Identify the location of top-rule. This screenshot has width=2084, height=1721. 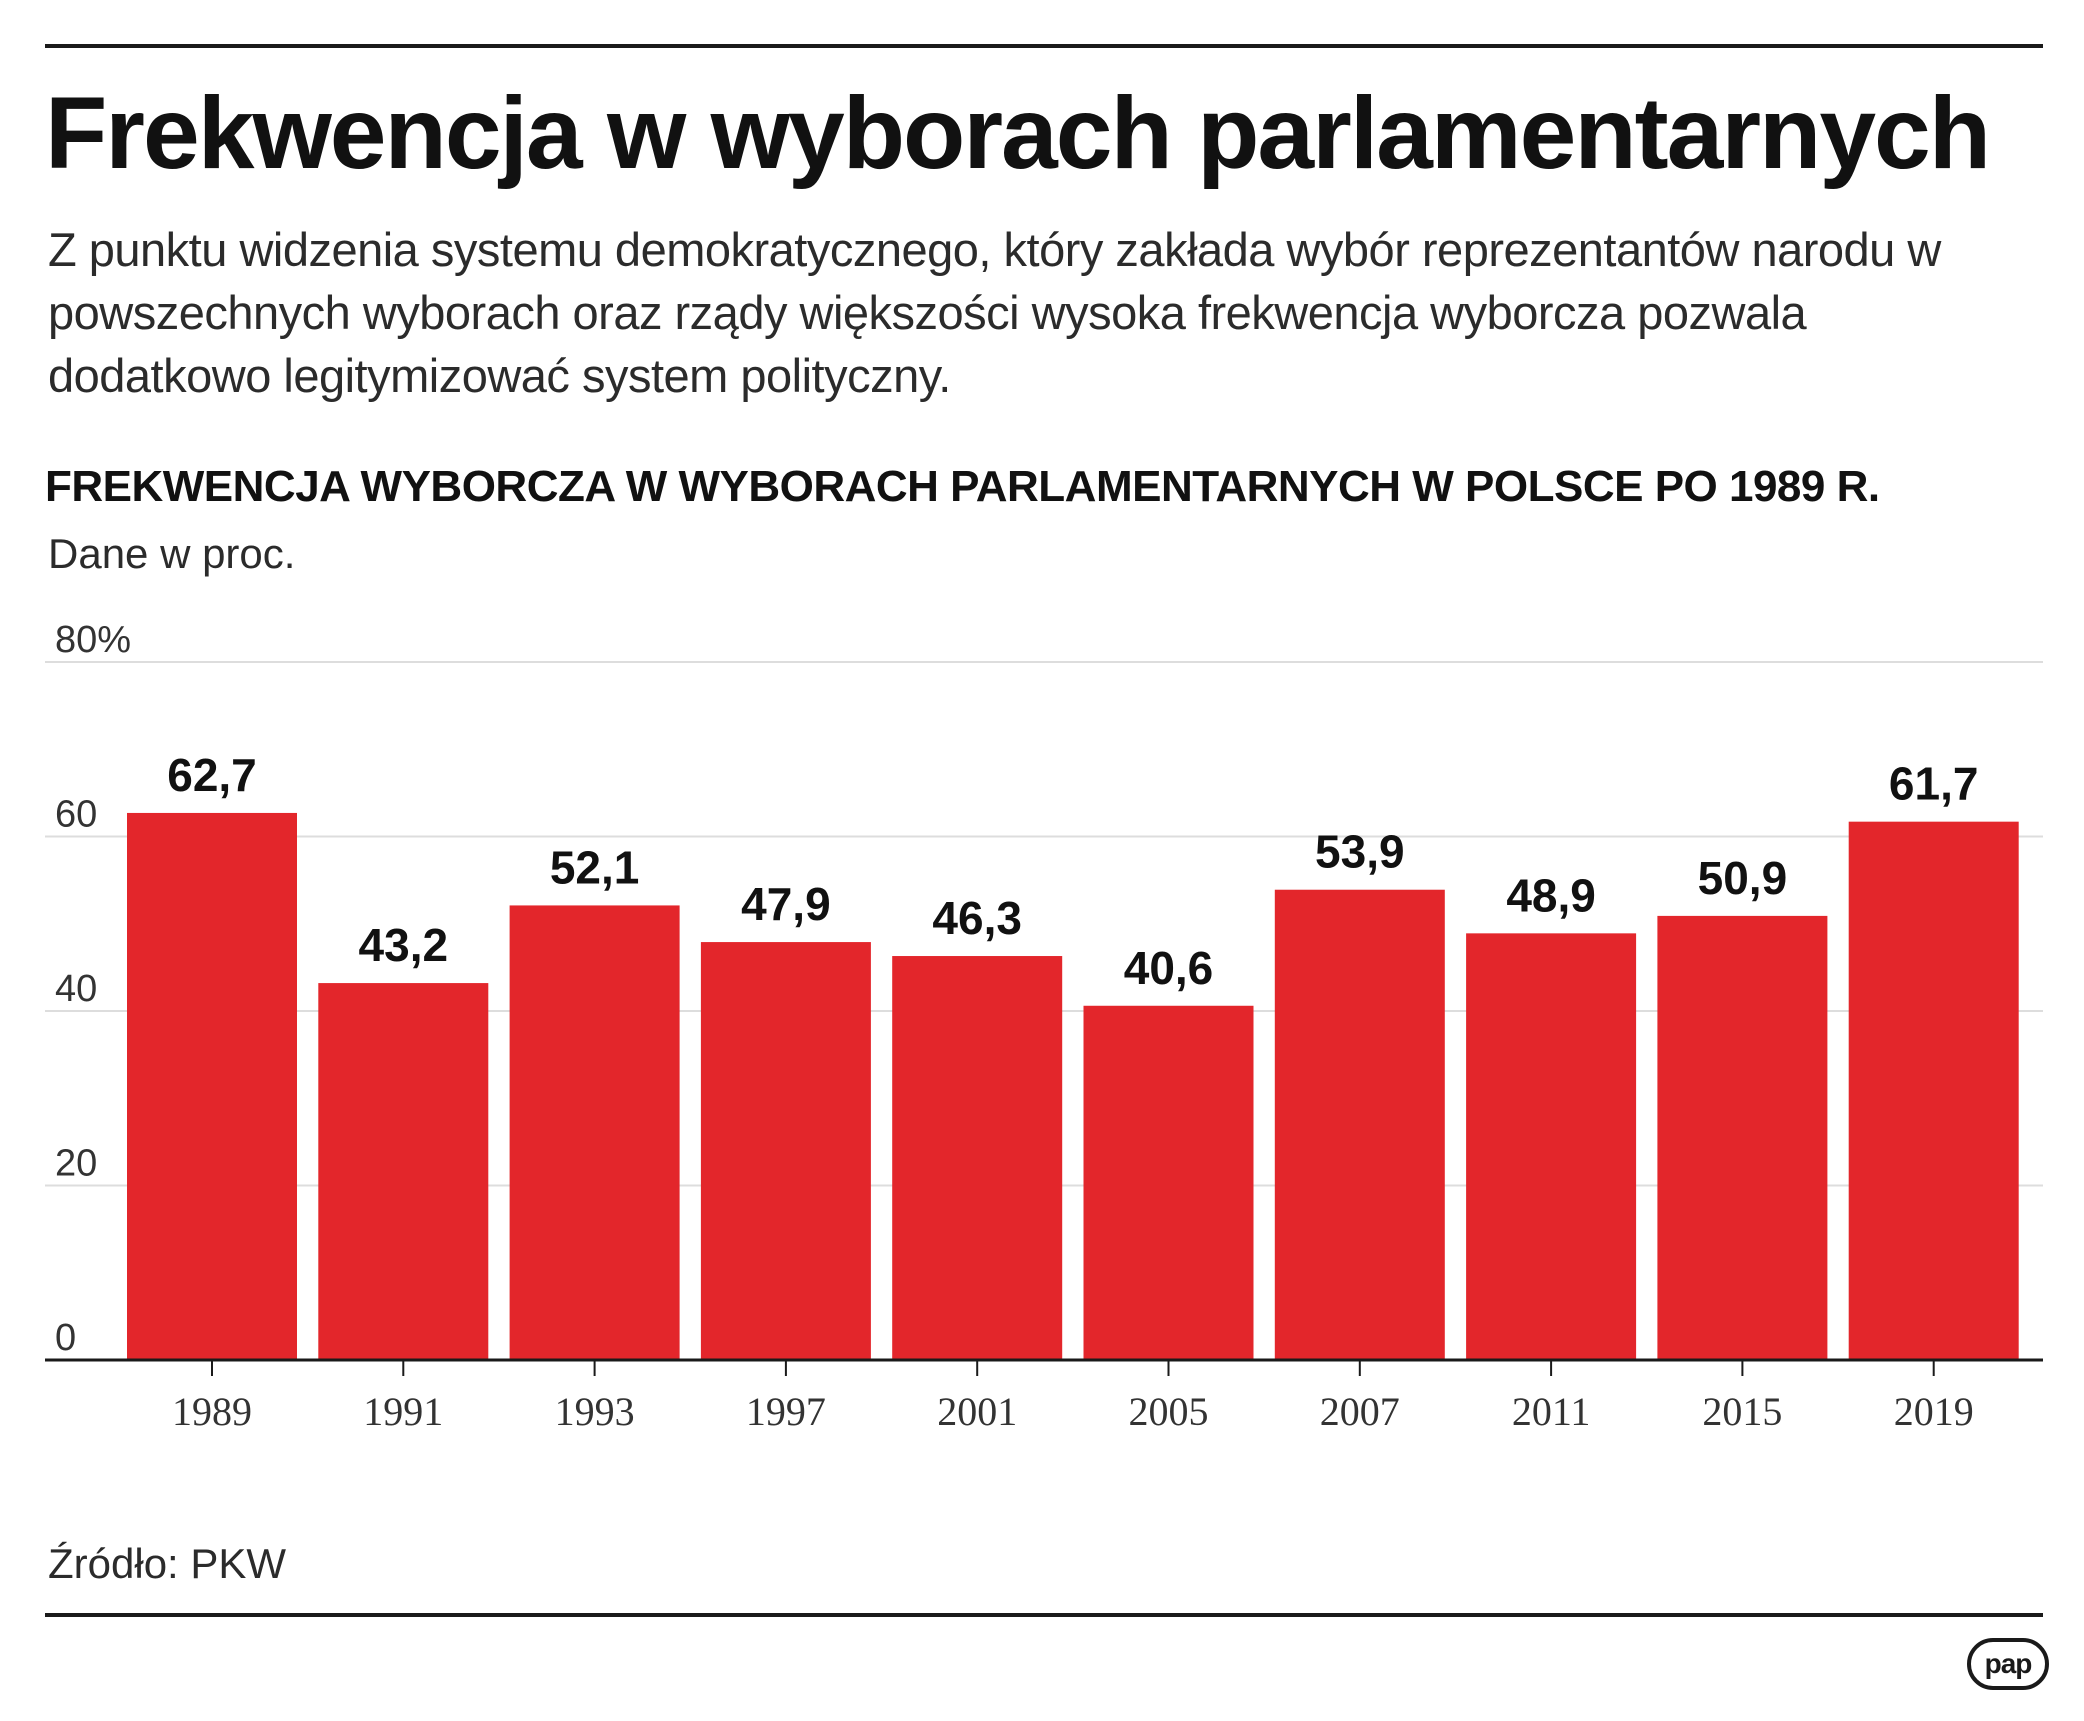
(1044, 46).